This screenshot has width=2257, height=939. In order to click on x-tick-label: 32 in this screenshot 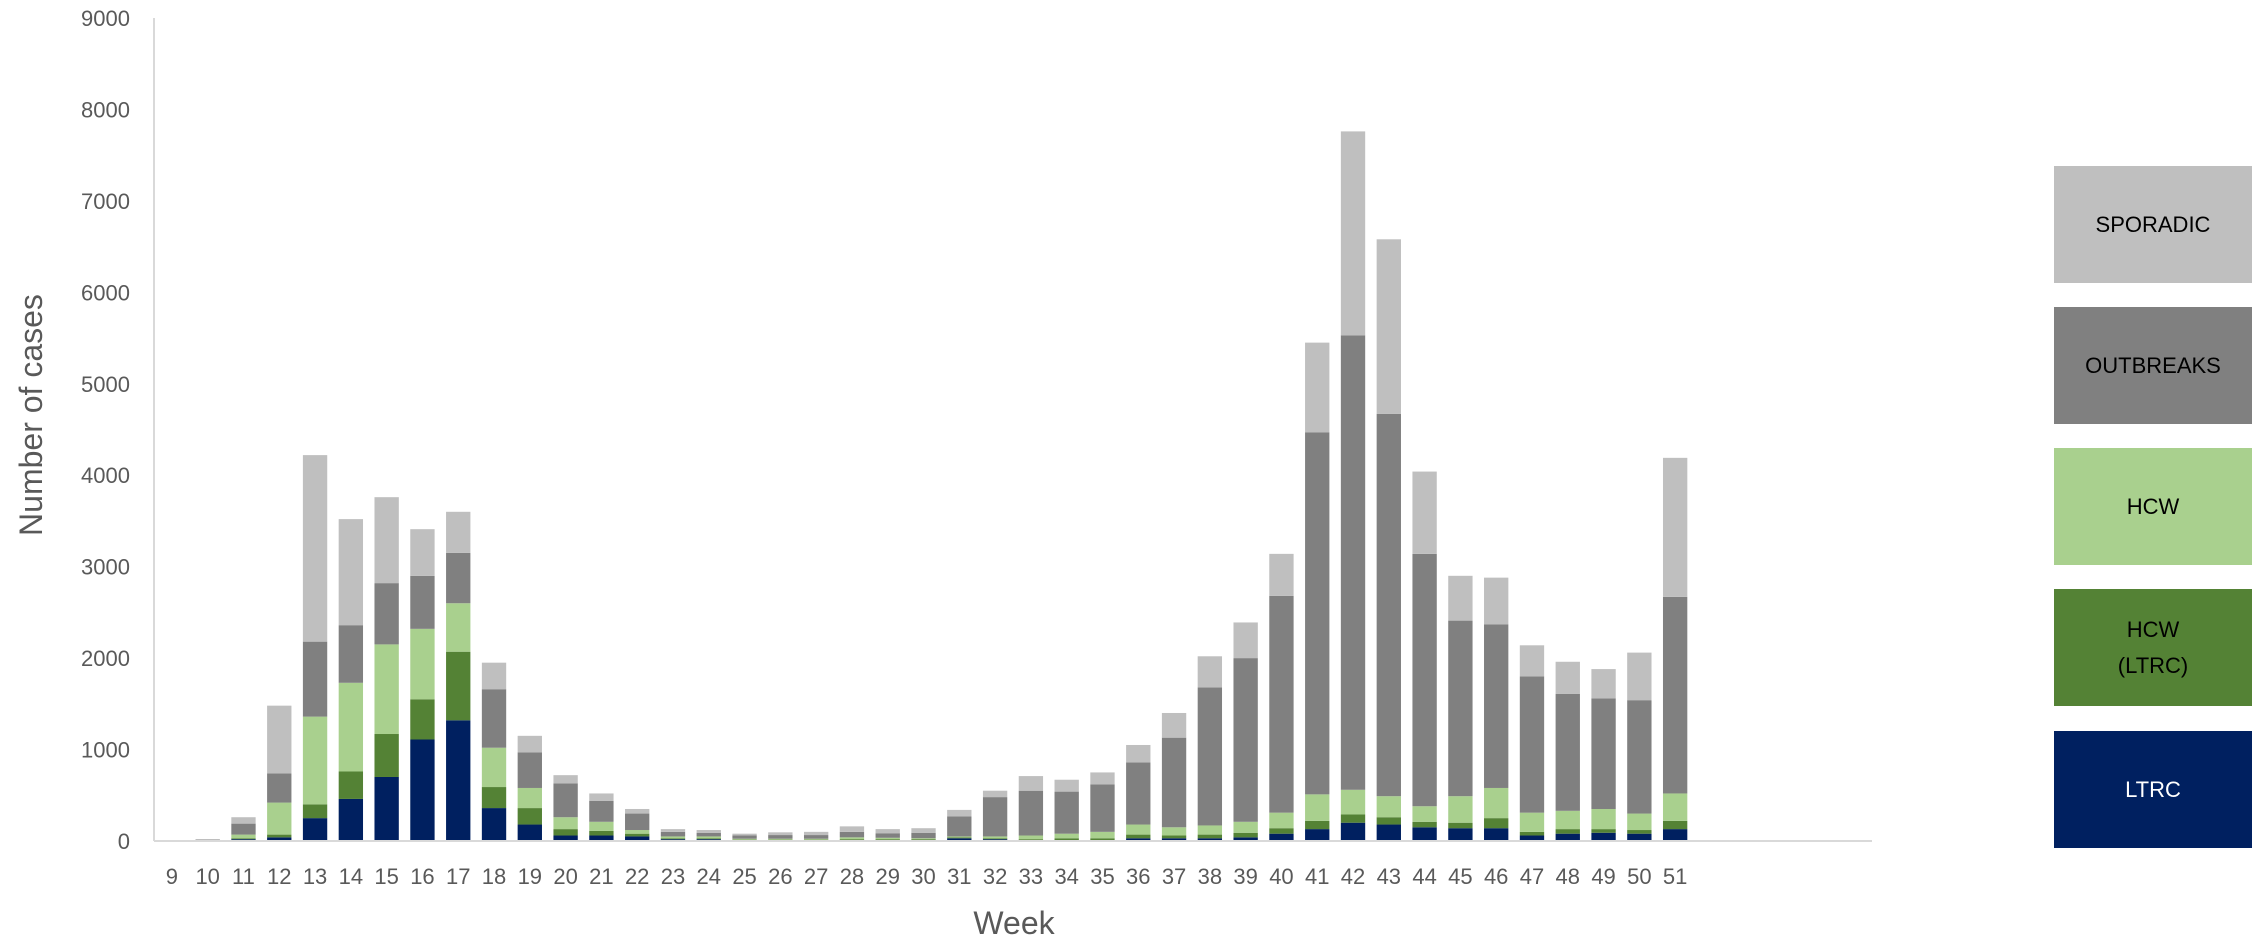, I will do `click(995, 876)`.